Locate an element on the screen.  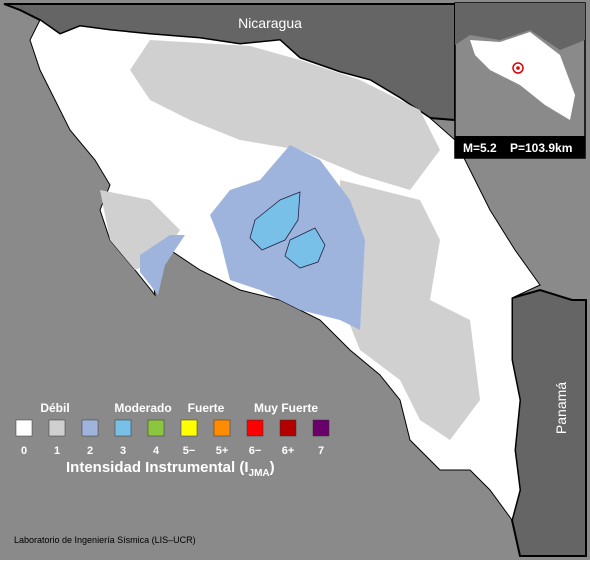
inset-nicaragua is located at coordinates (520, 26).